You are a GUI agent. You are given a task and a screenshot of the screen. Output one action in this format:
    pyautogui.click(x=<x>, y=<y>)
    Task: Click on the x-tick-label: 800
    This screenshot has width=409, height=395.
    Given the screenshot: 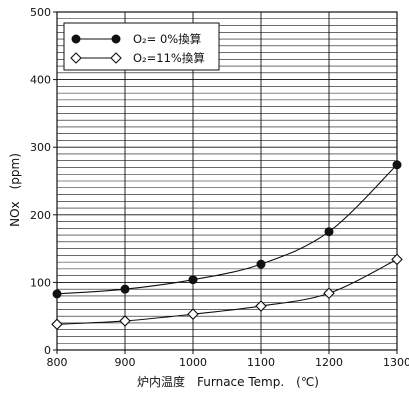 What is the action you would take?
    pyautogui.click(x=57, y=362)
    